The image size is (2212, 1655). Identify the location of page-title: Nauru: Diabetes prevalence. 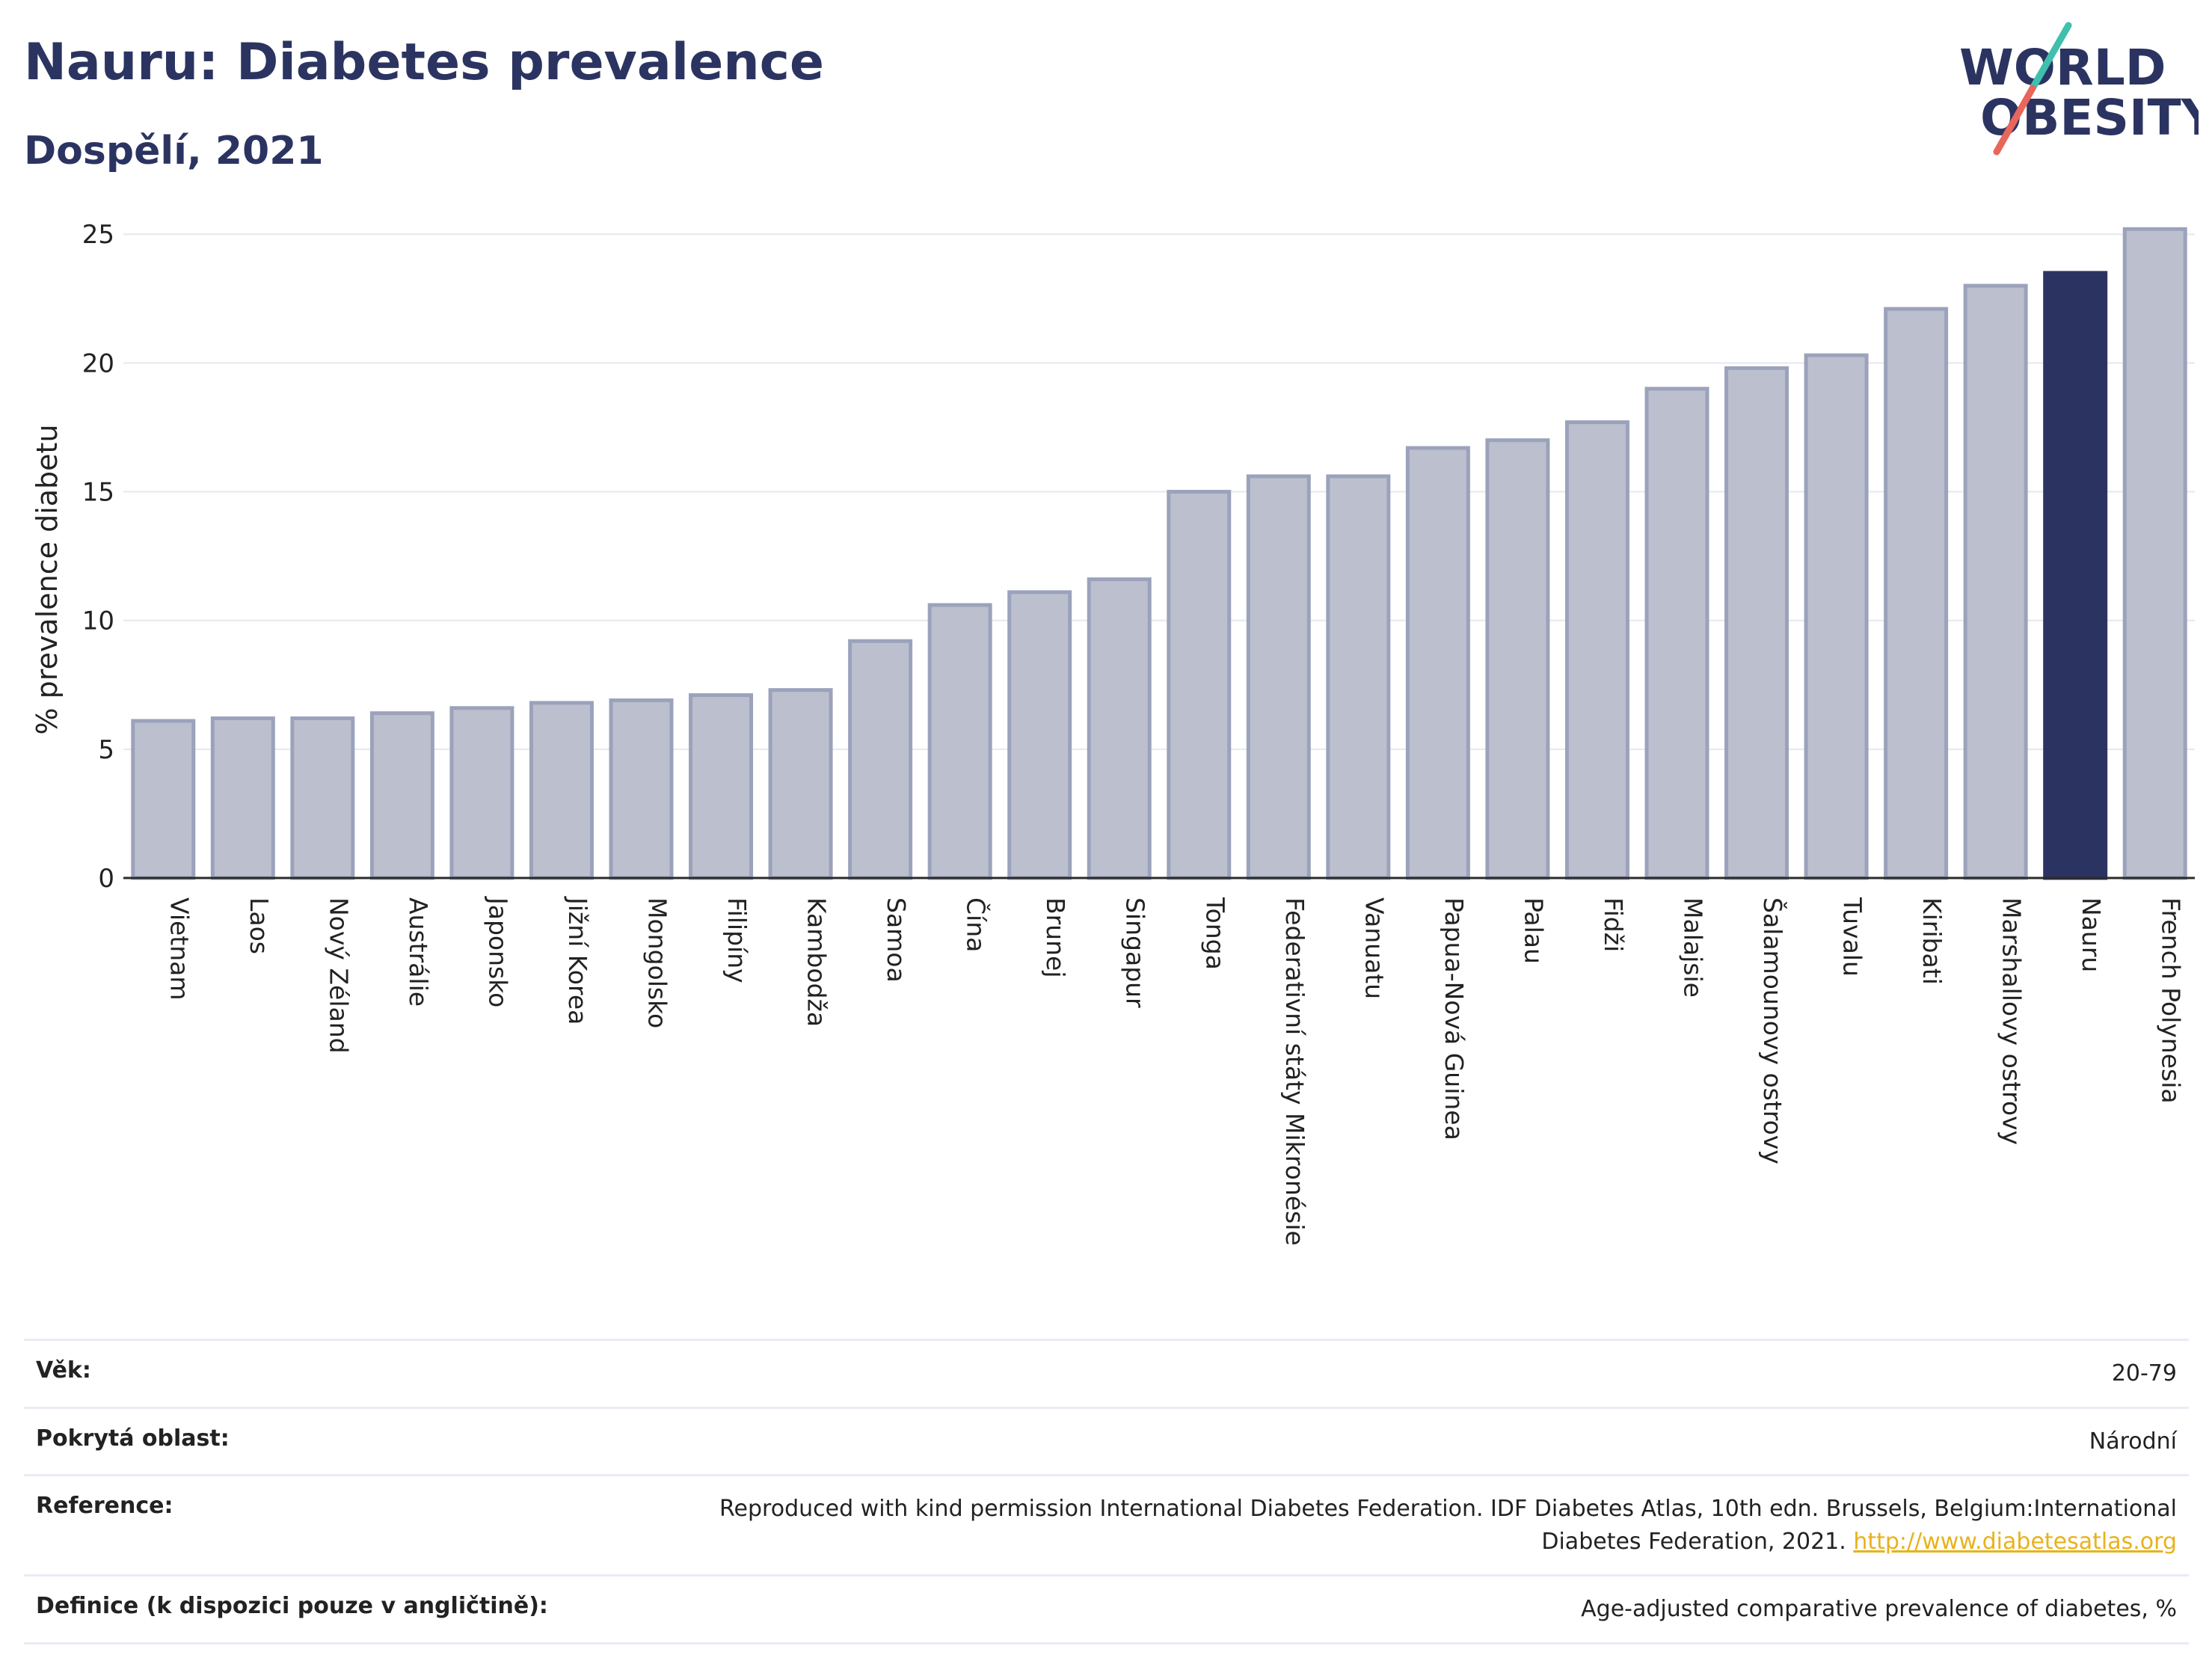
(424, 62).